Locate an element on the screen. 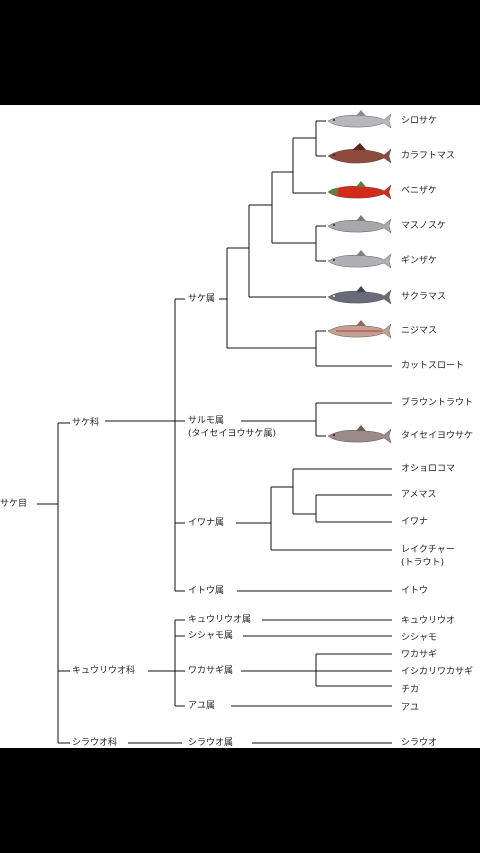 The image size is (480, 853). species-label: マスノスケ is located at coordinates (424, 226).